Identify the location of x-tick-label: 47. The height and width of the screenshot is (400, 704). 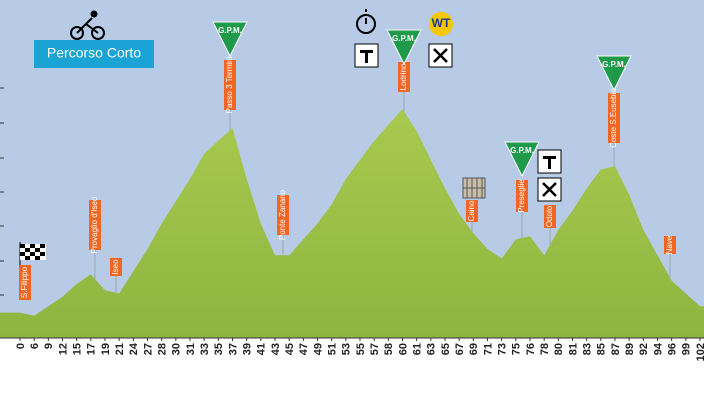
(304, 349).